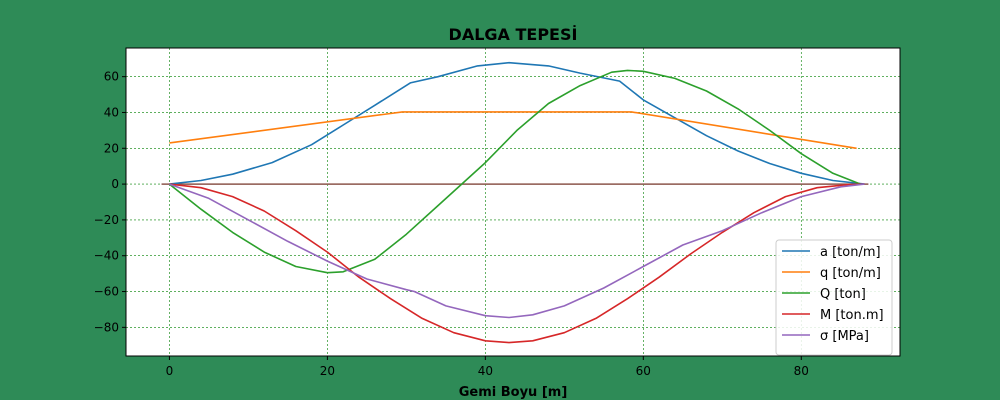 Image resolution: width=1000 pixels, height=400 pixels. Describe the element at coordinates (327, 371) in the screenshot. I see `x-tick-label: 20` at that location.